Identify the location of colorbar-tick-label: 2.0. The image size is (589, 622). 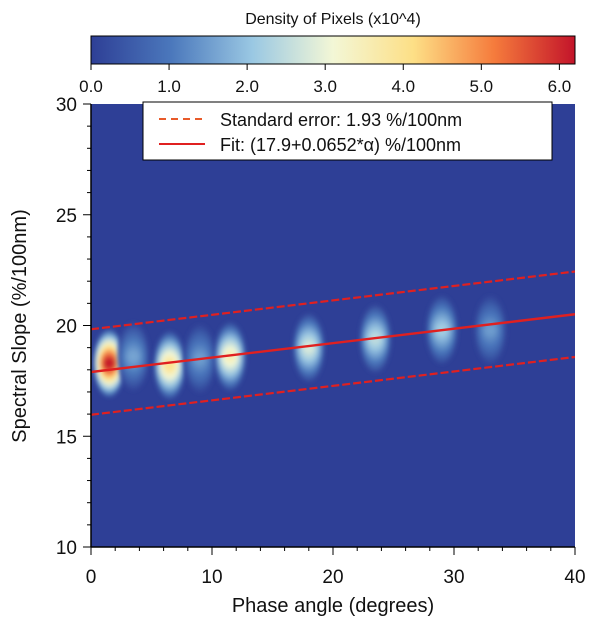
(247, 86).